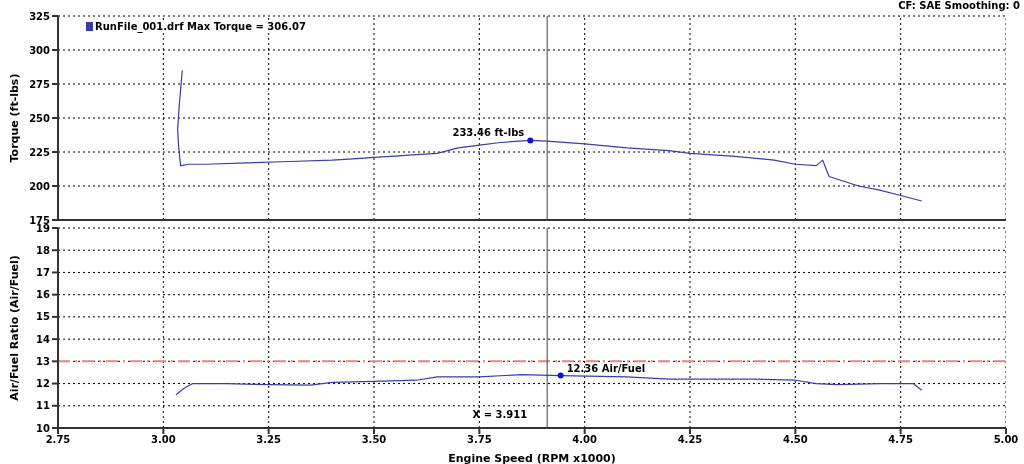 The image size is (1024, 464). I want to click on y-tick-label: 300, so click(40, 50).